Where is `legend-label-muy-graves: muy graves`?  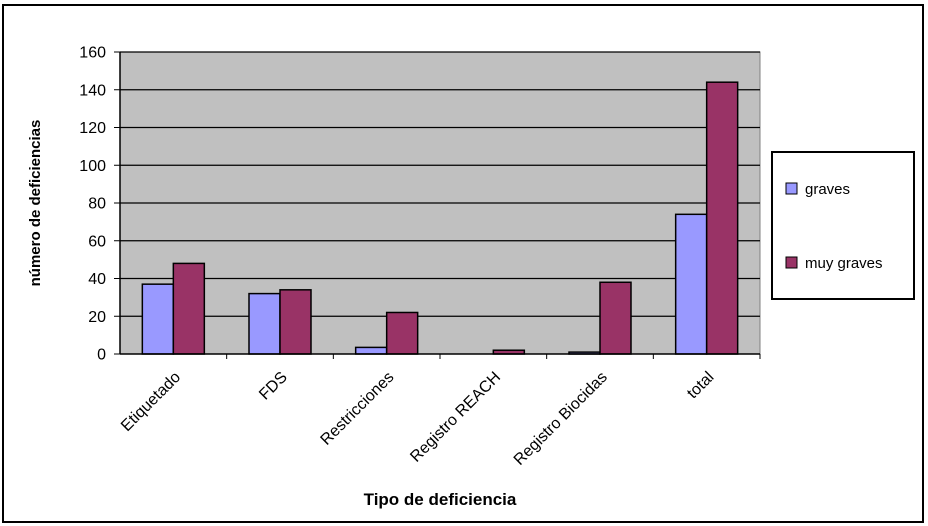 legend-label-muy-graves: muy graves is located at coordinates (844, 263).